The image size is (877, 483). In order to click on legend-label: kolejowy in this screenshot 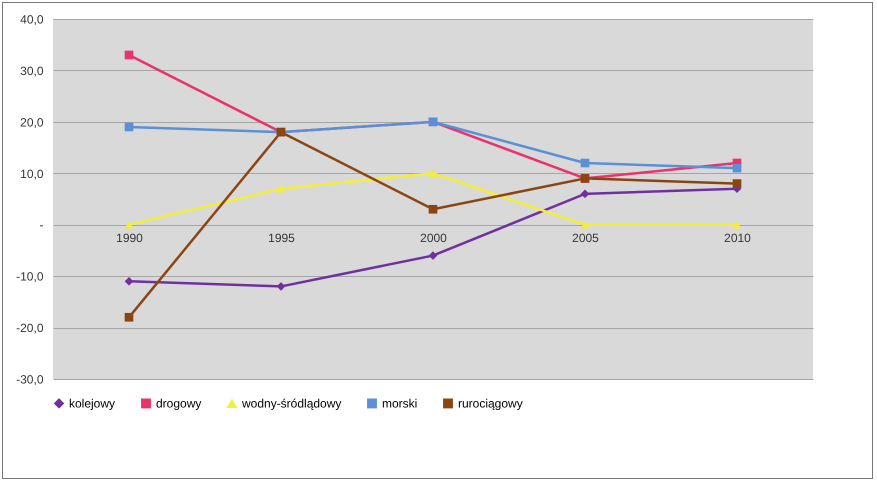, I will do `click(92, 403)`.